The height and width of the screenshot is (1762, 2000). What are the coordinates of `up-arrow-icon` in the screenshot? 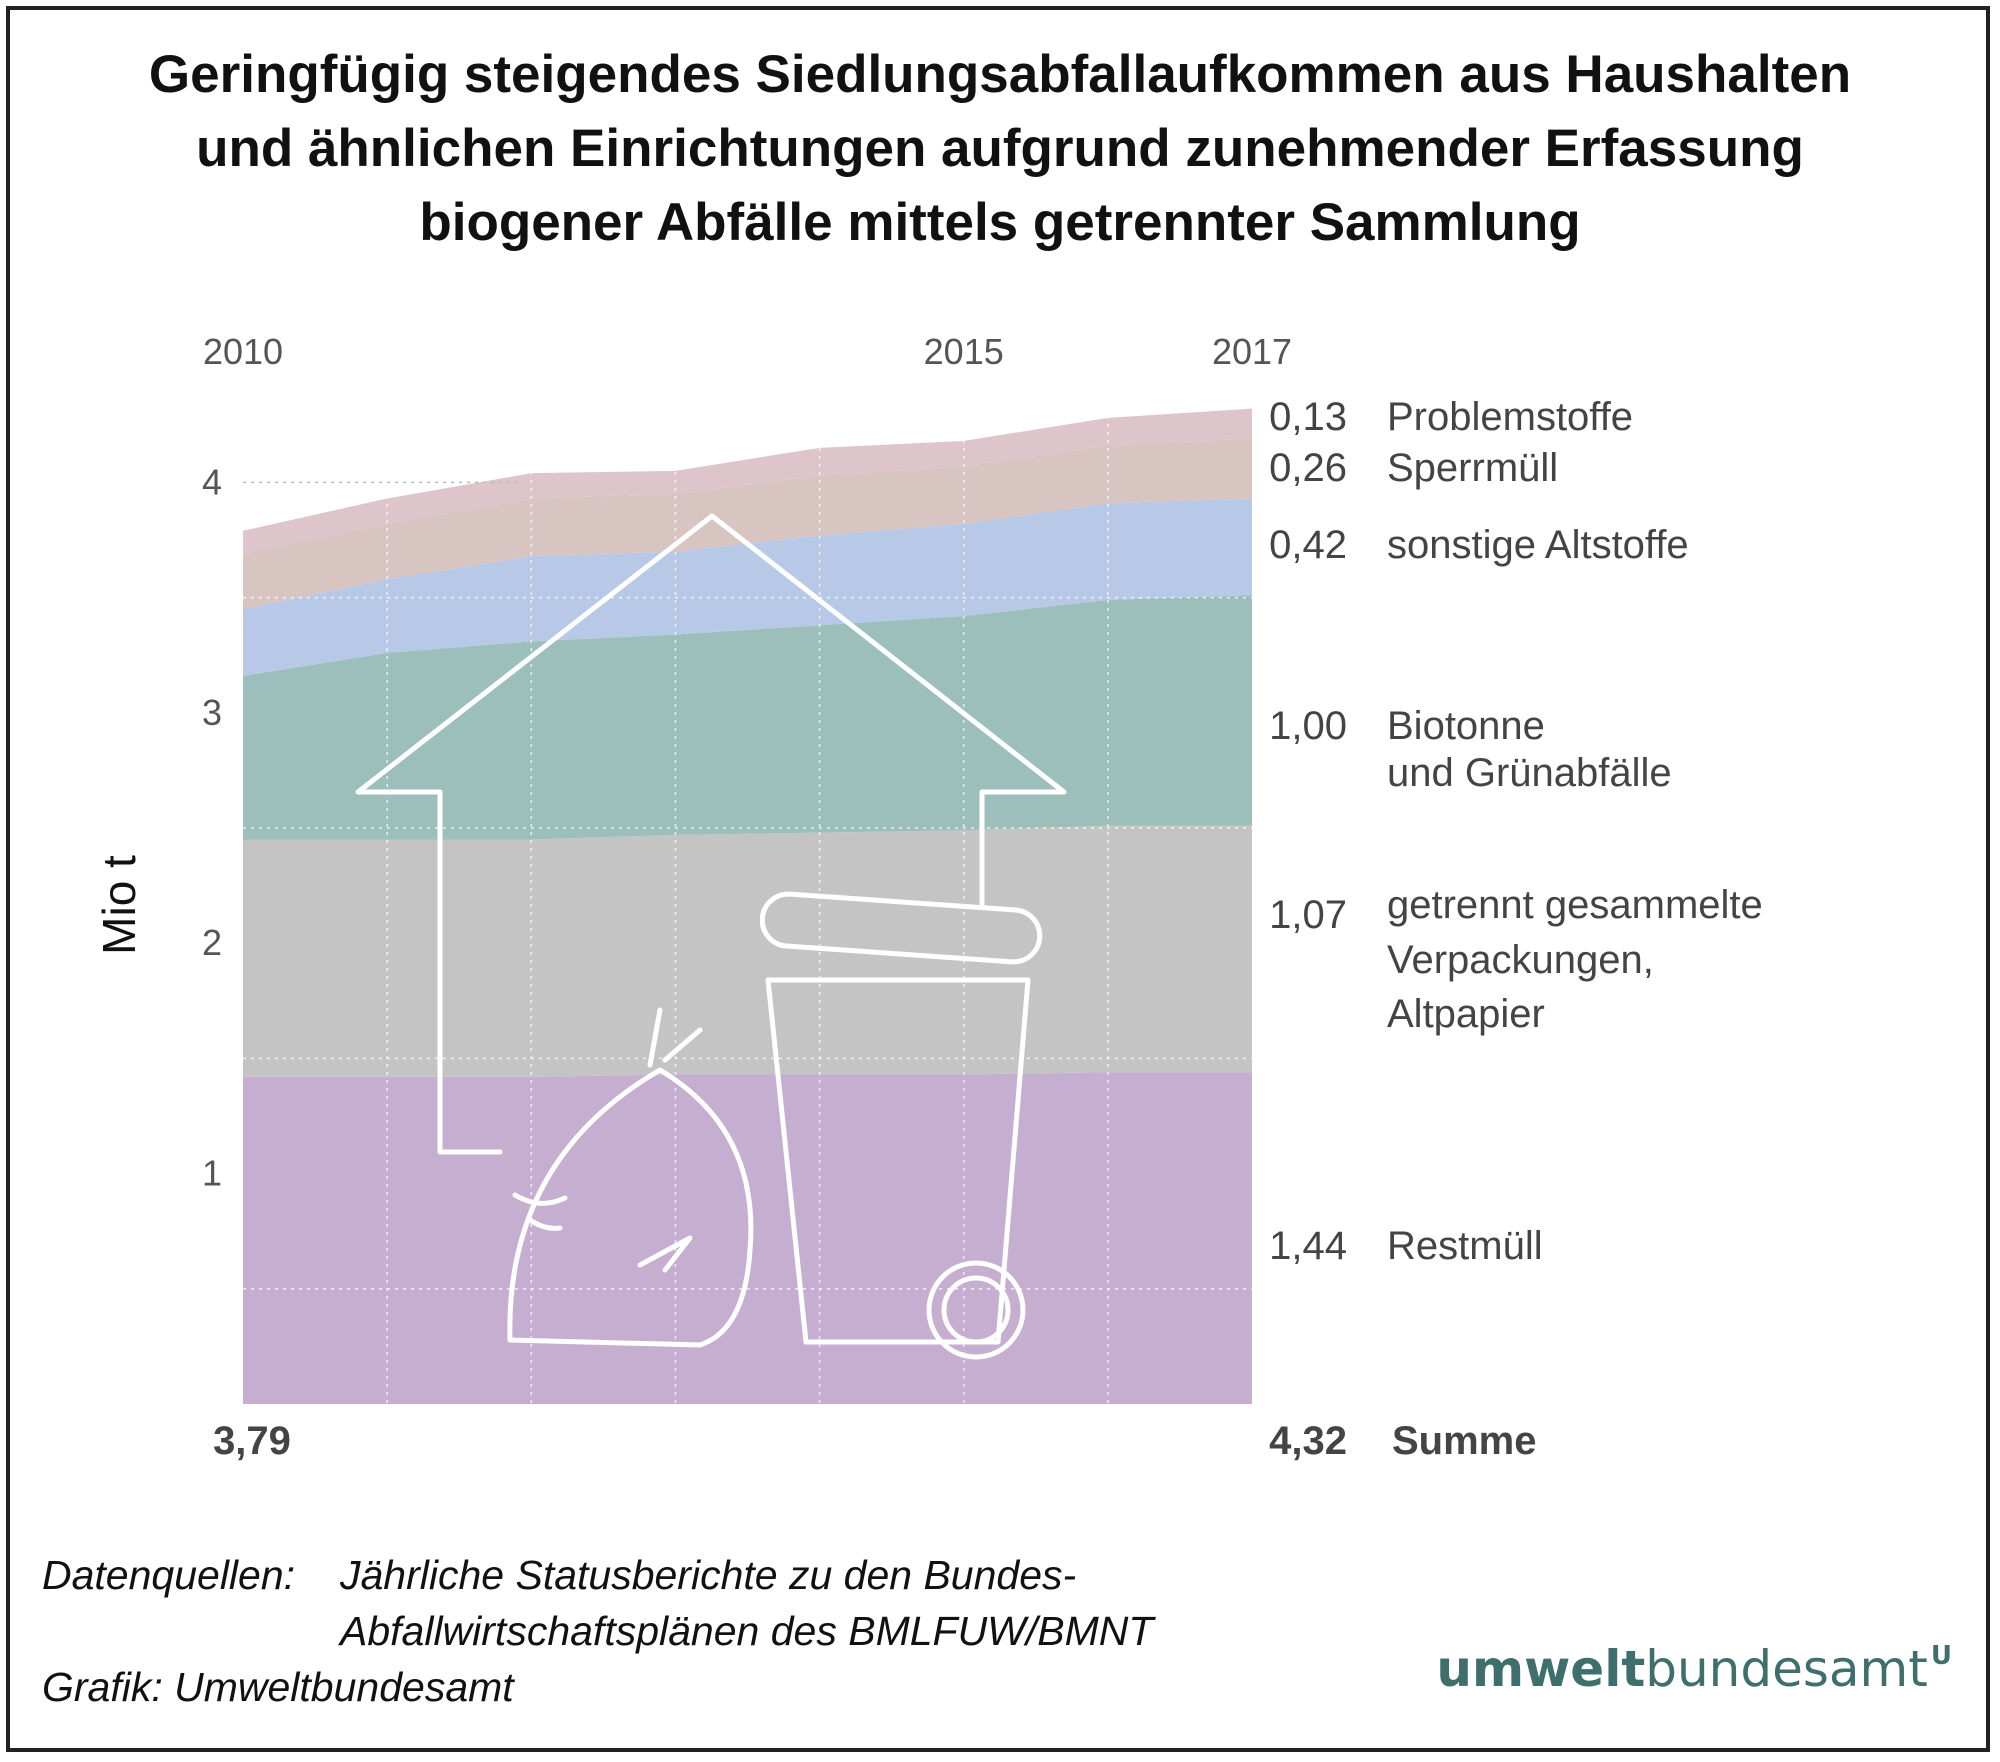 It's located at (711, 834).